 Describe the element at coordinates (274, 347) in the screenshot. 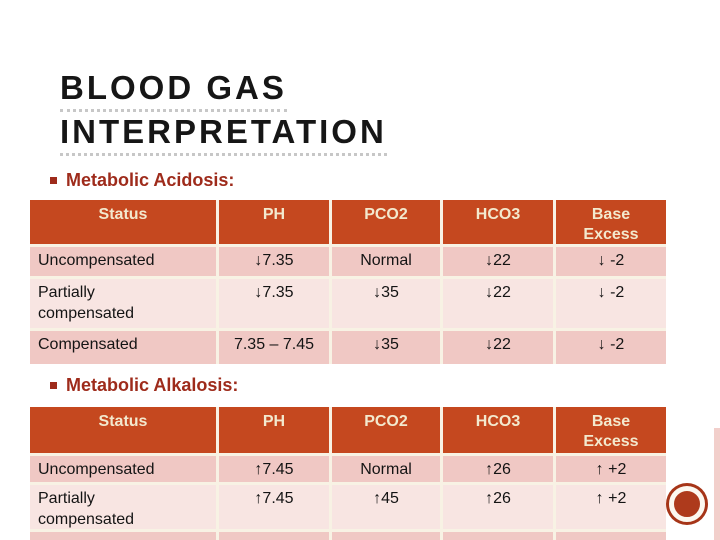

I see `table-cell: 7.35 – 7.45` at that location.